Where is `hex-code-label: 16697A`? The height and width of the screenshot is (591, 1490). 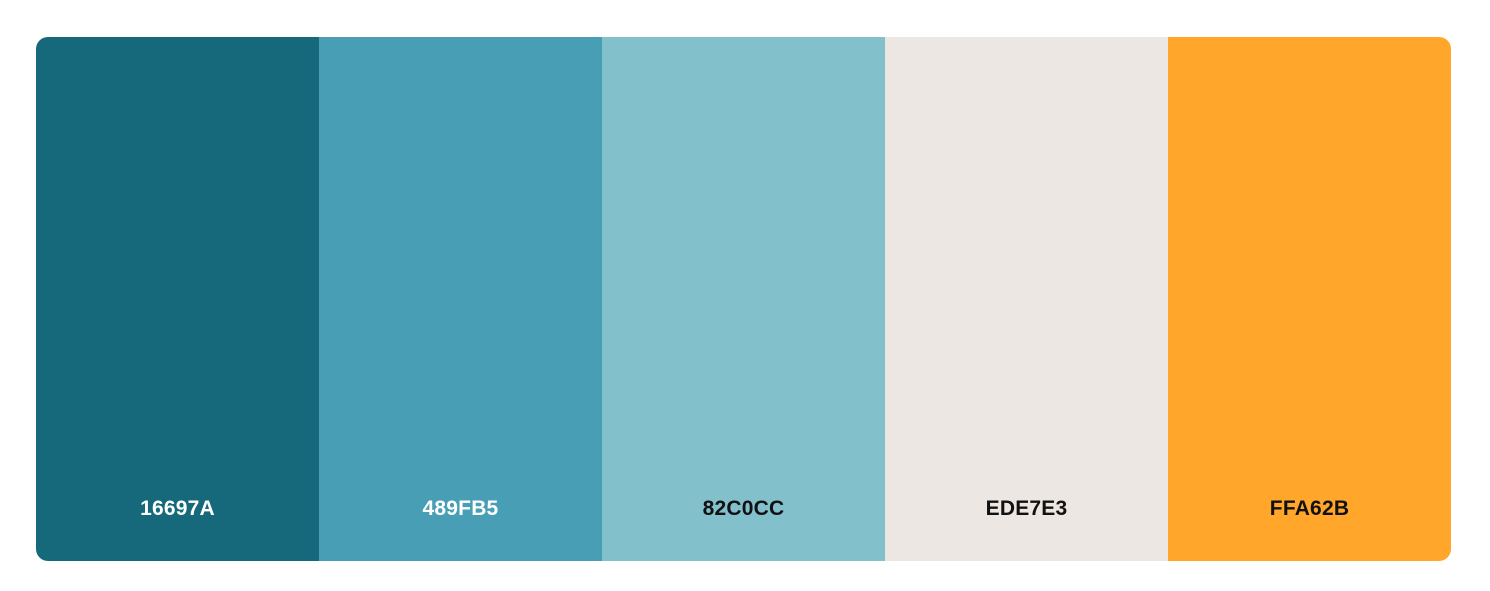
hex-code-label: 16697A is located at coordinates (177, 508).